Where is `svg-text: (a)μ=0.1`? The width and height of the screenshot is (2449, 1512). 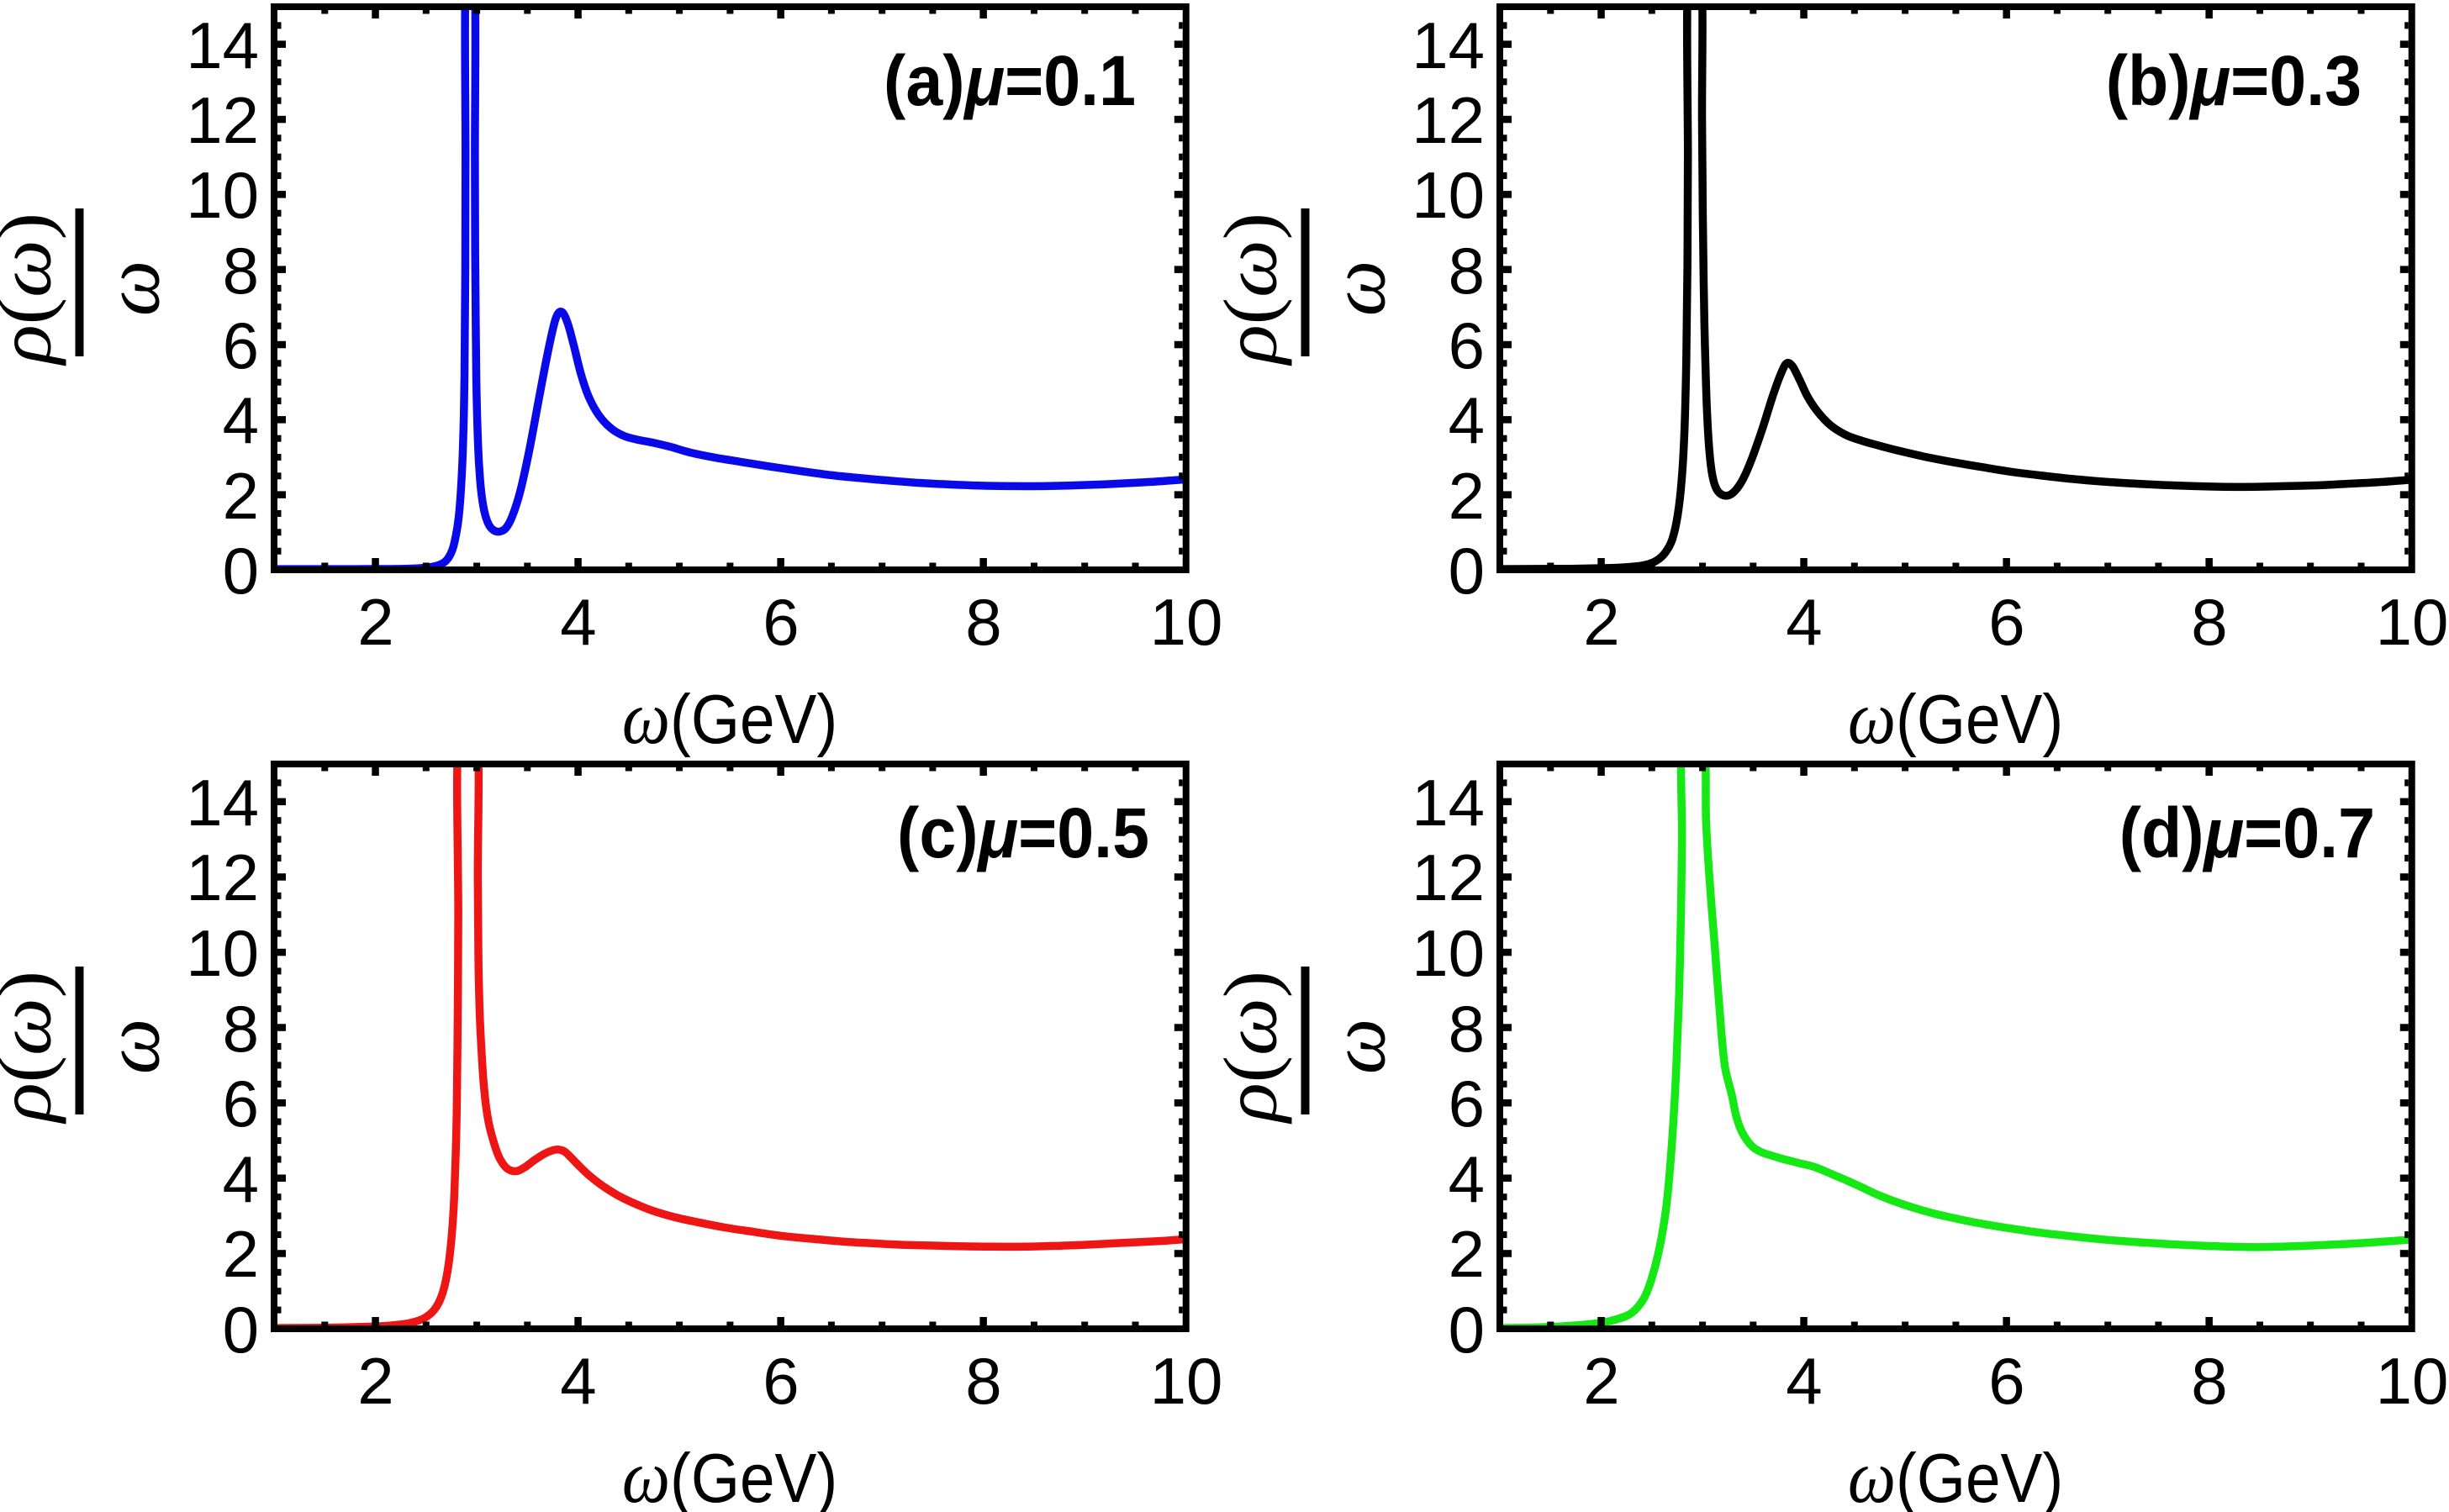 svg-text: (a)μ=0.1 is located at coordinates (1010, 82).